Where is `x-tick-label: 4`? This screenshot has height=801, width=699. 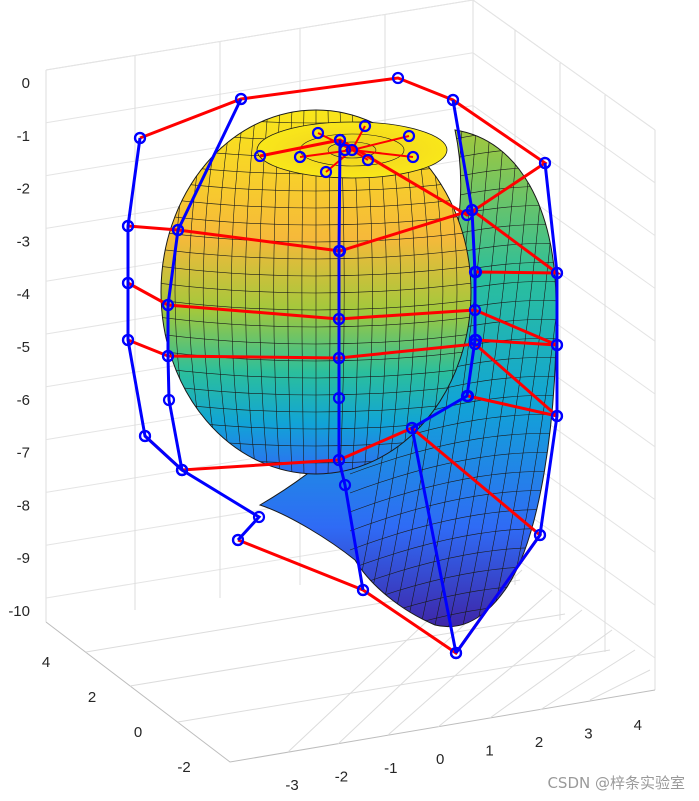
x-tick-label: 4 is located at coordinates (638, 725).